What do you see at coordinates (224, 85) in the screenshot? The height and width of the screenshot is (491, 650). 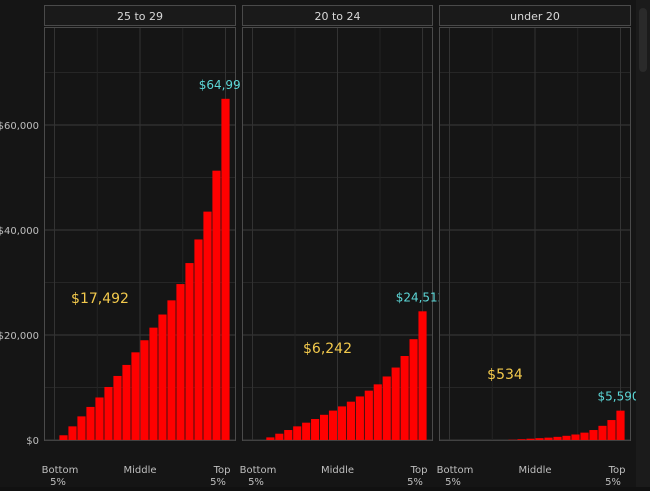 I see `top-value-label: $64,991` at bounding box center [224, 85].